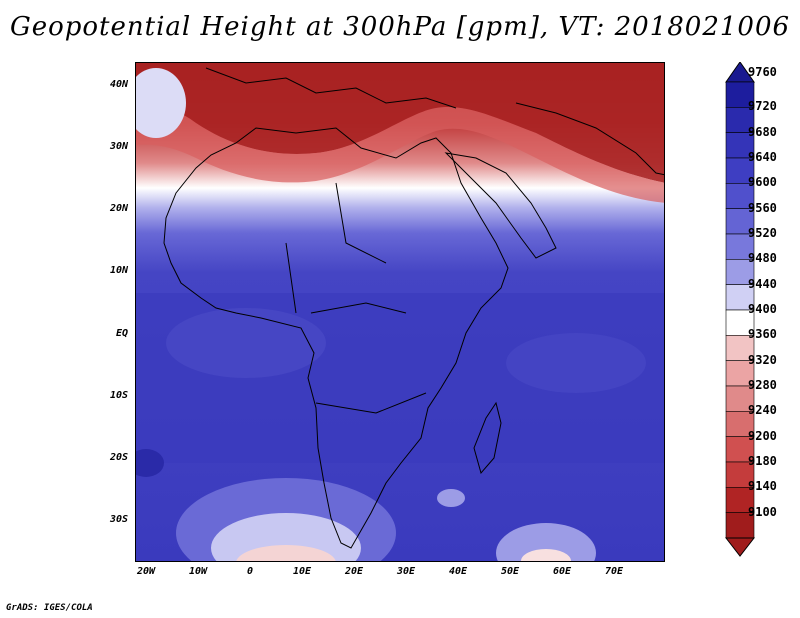  Describe the element at coordinates (762, 258) in the screenshot. I see `colorbar-level-label: 9480` at that location.